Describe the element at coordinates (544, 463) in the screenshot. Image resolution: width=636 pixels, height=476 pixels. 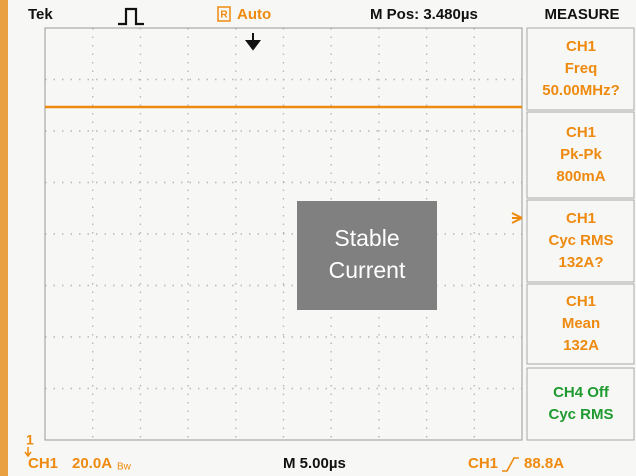
I see `footer-trigger-level: 88.8A` at that location.